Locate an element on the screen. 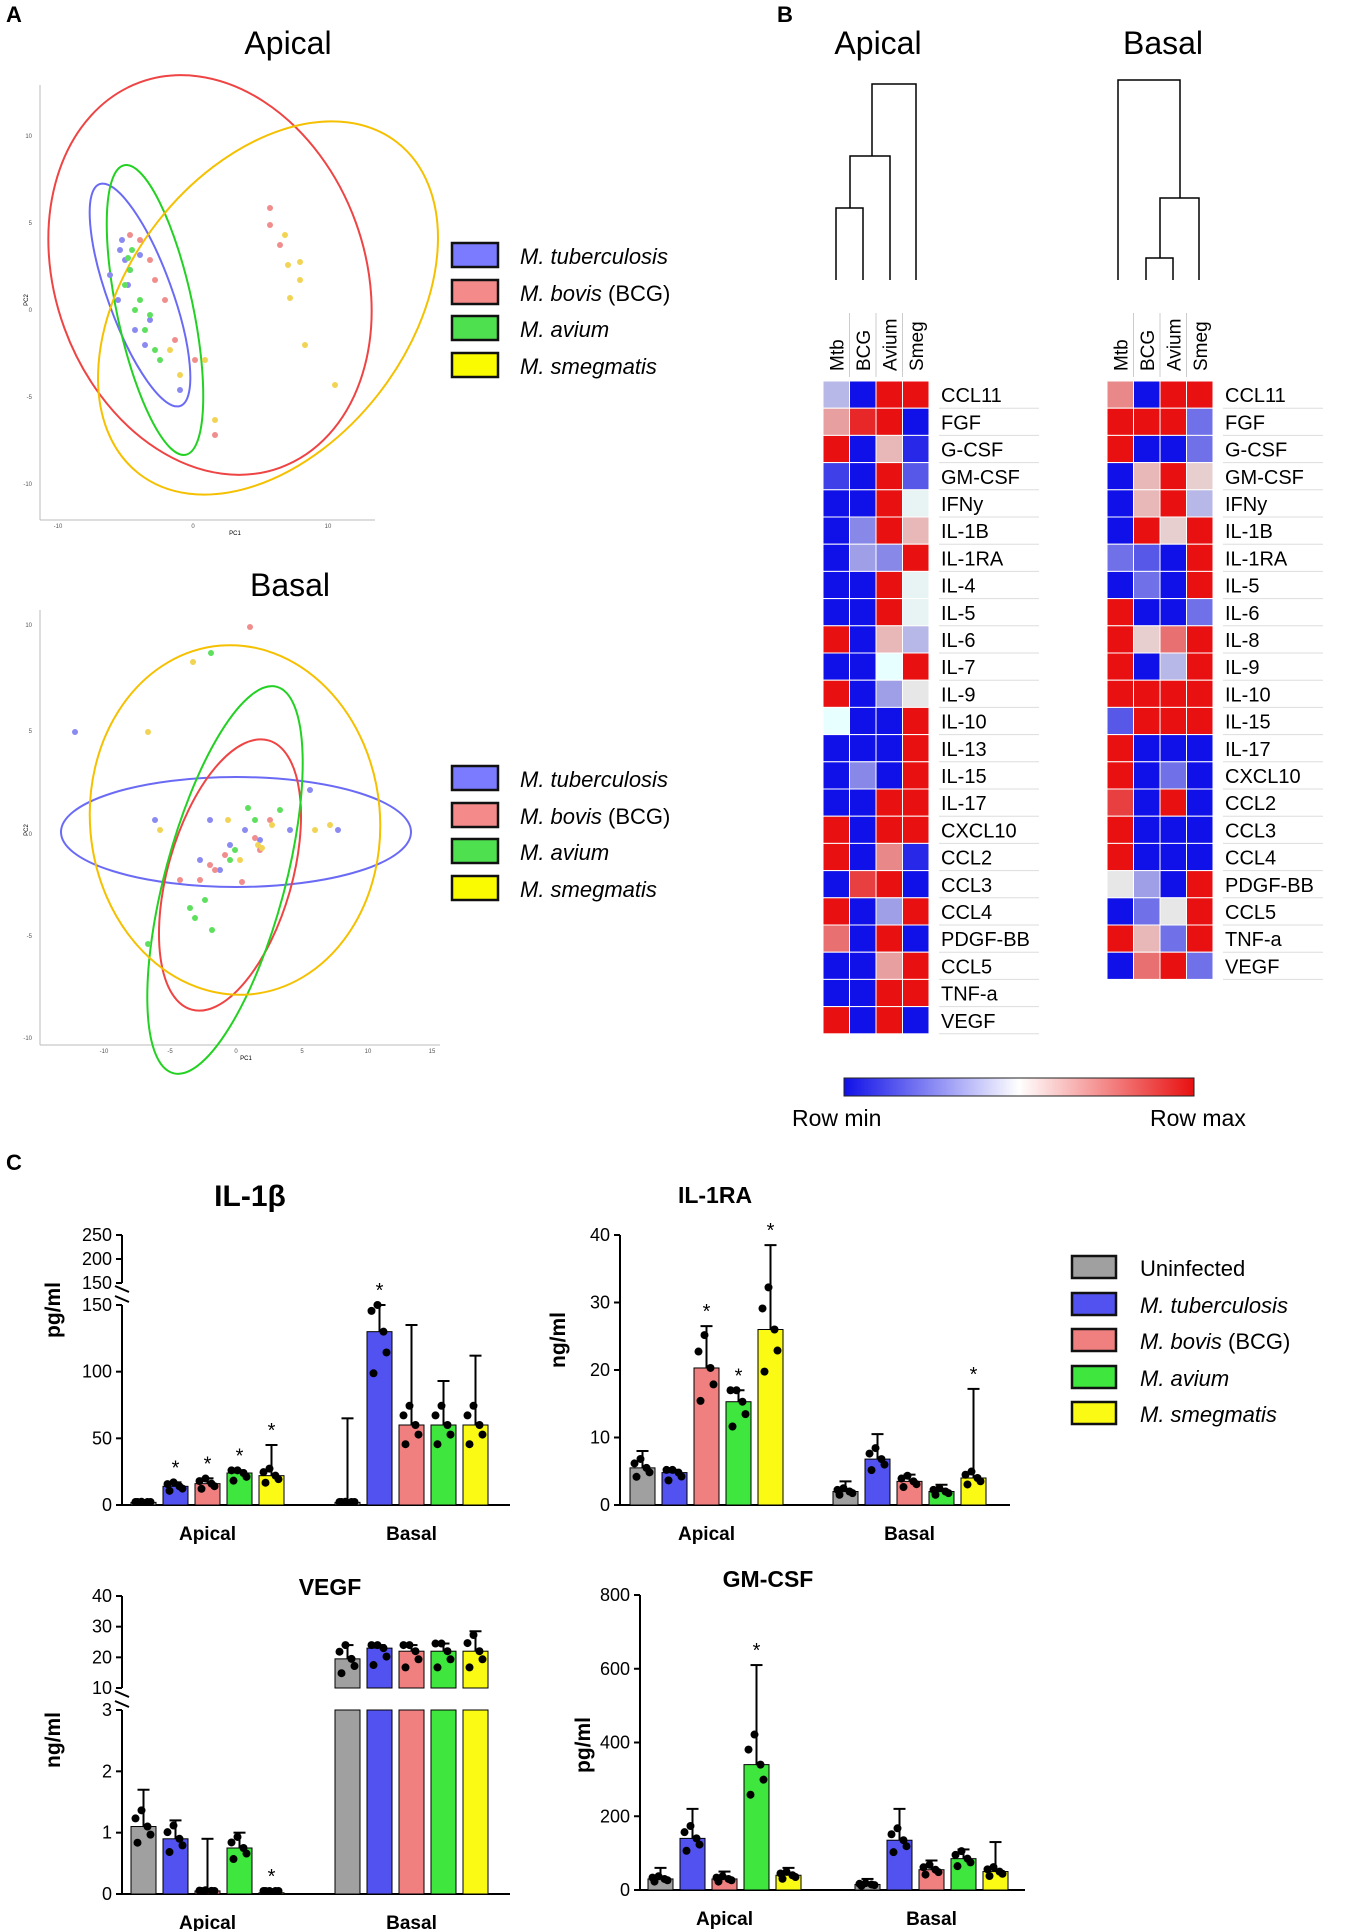 The image size is (1349, 1931). svg-text: 0 is located at coordinates (193, 527).